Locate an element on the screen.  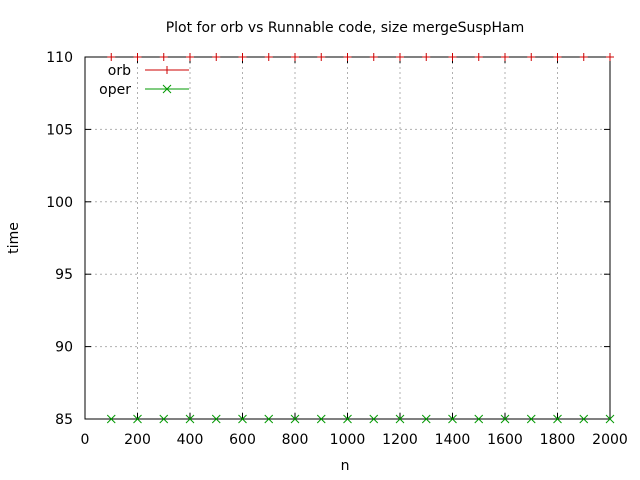
y-tick-label: 90 is located at coordinates (64, 348).